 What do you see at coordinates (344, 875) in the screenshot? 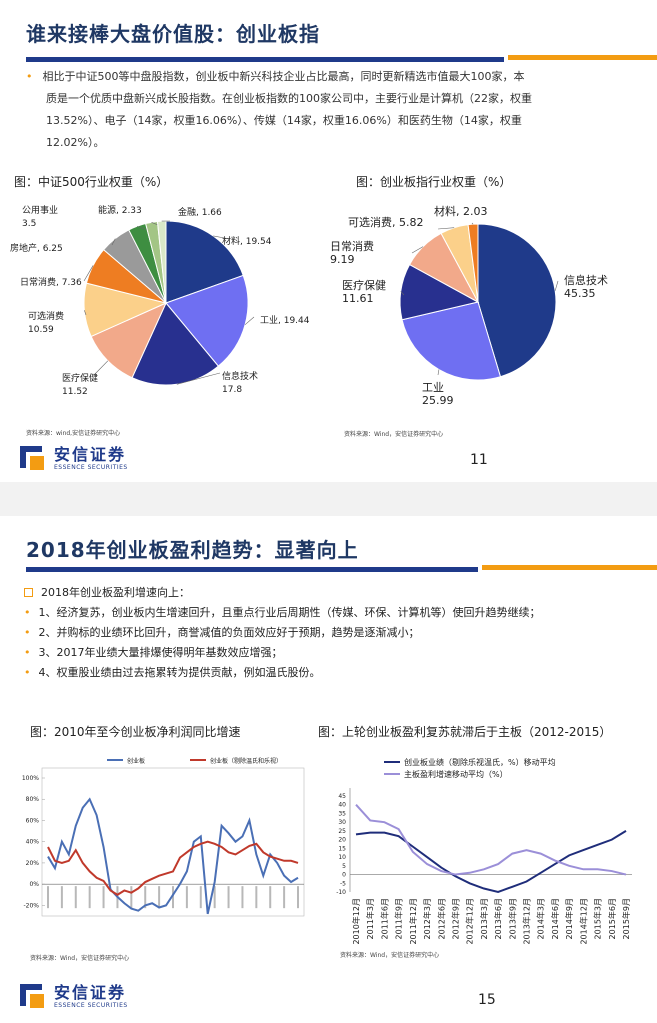
I see `y-tick-label: 0` at bounding box center [344, 875].